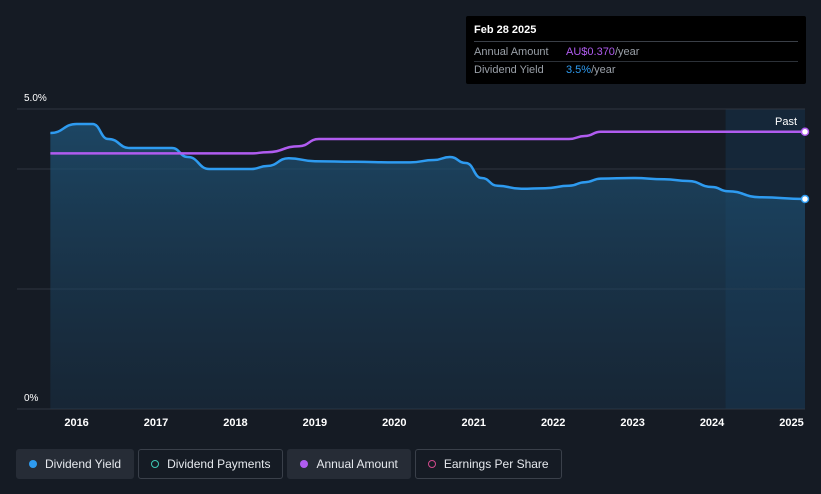 The height and width of the screenshot is (494, 821). I want to click on dividend-yield-end-marker, so click(805, 199).